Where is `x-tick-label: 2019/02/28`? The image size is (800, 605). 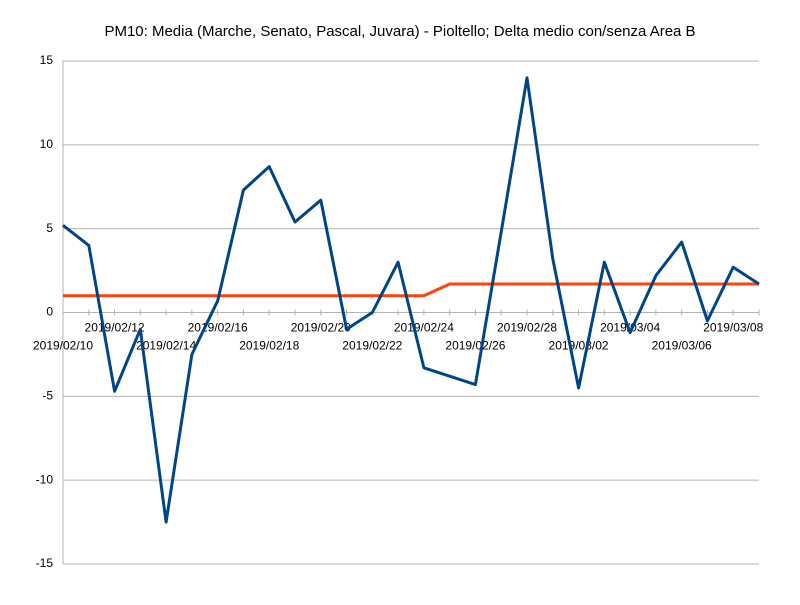 x-tick-label: 2019/02/28 is located at coordinates (527, 328).